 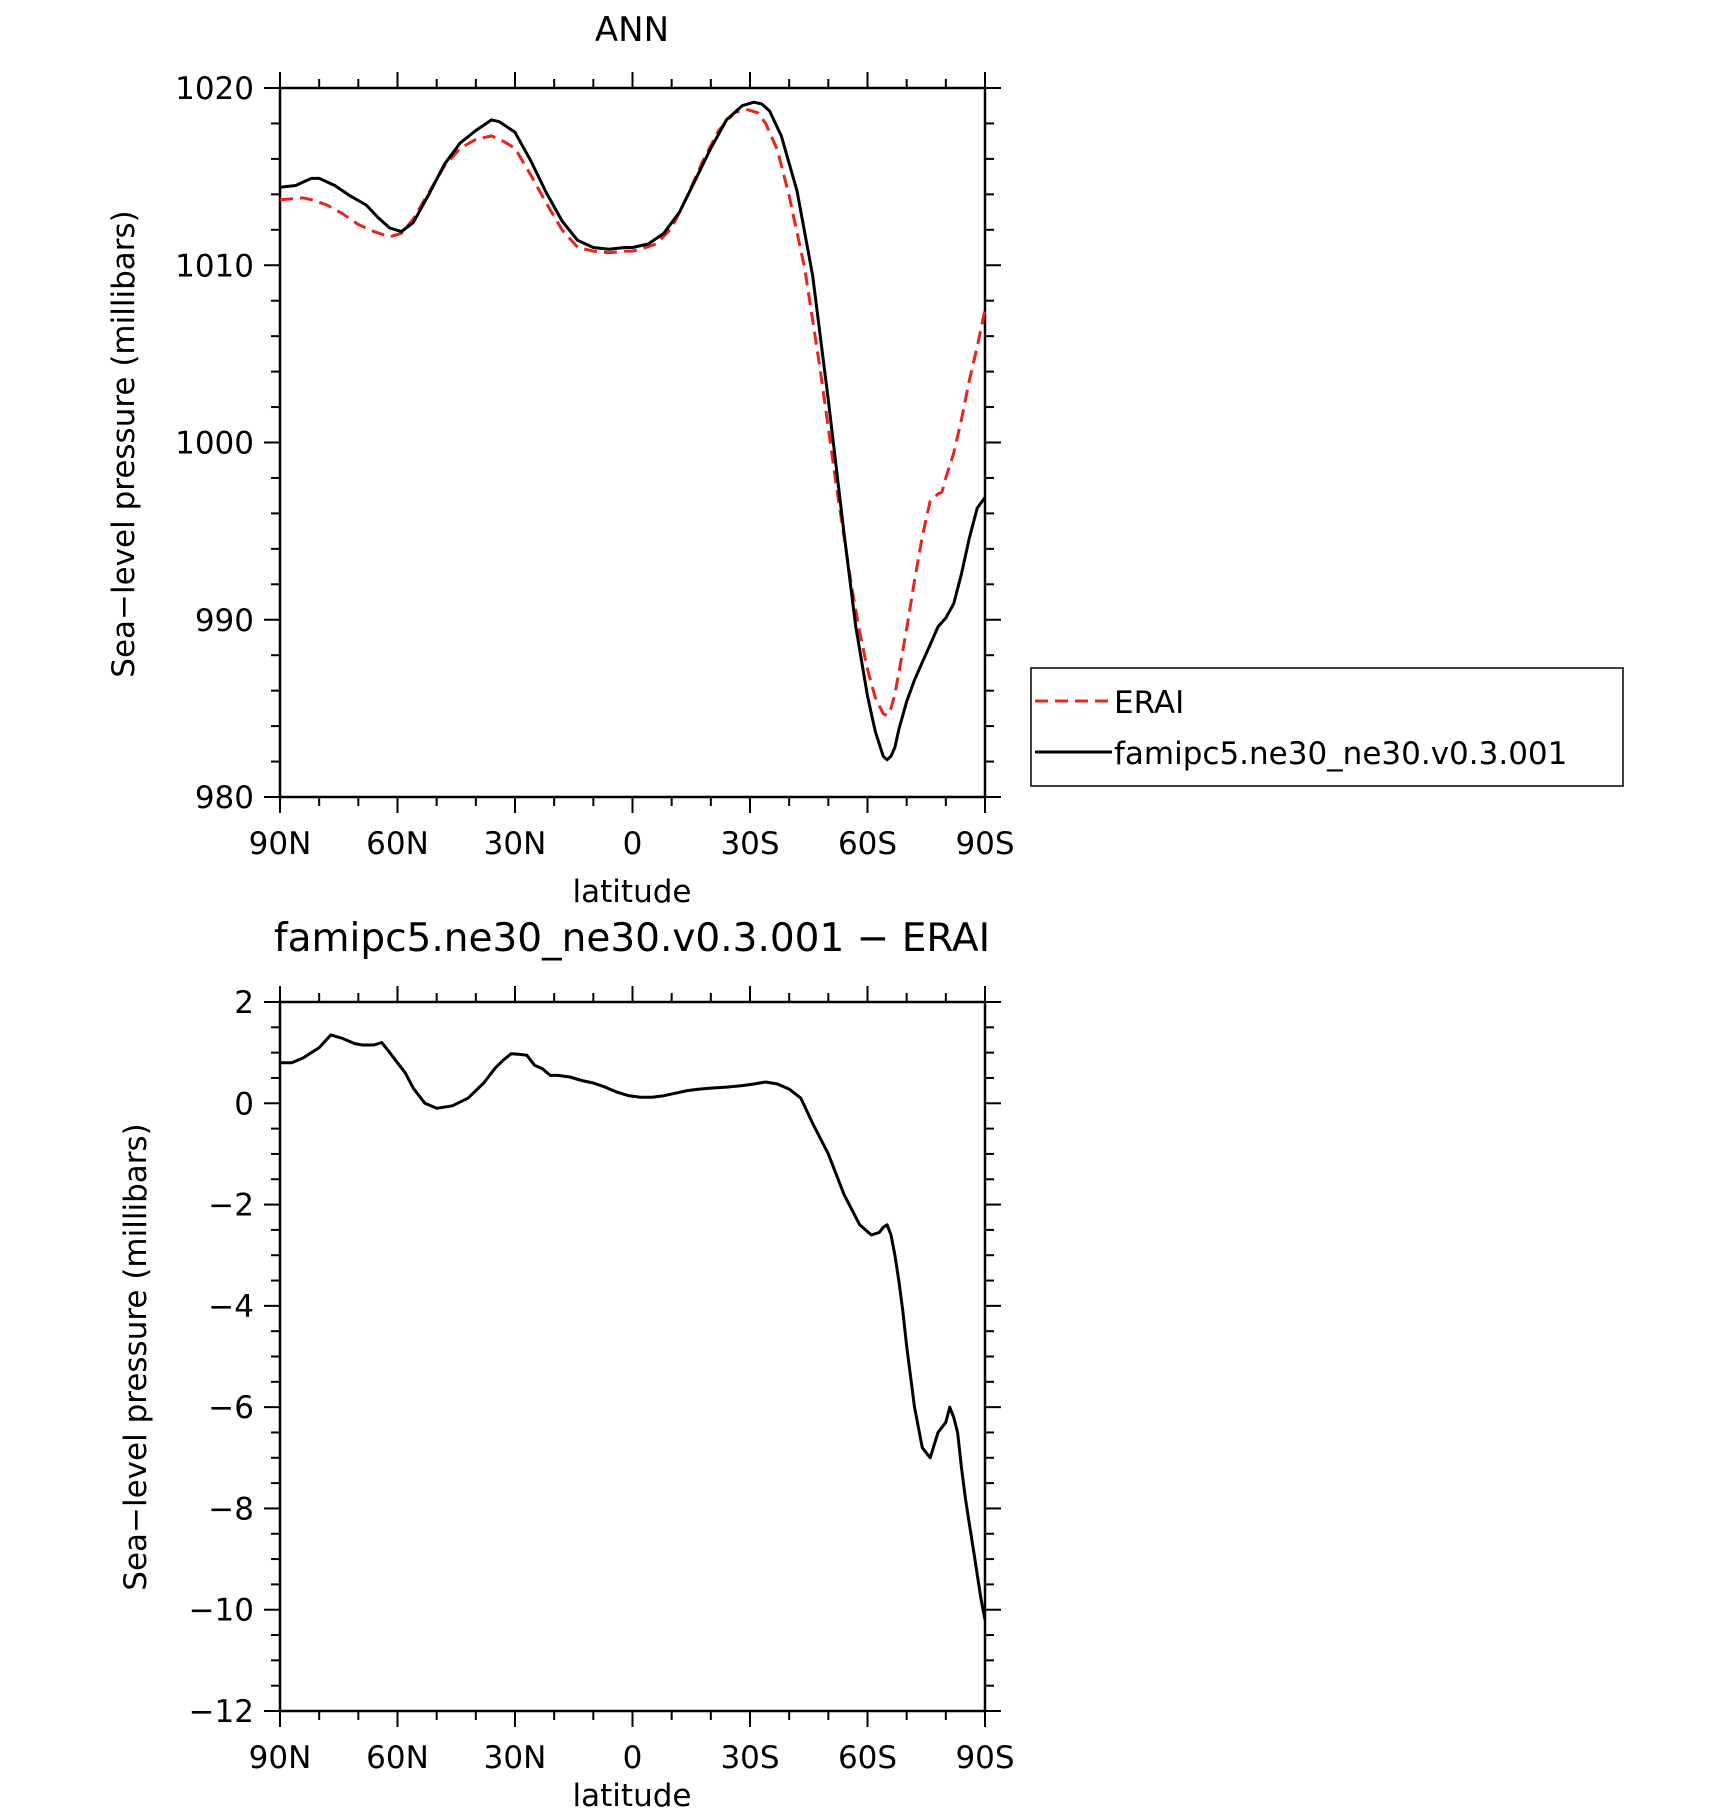 What do you see at coordinates (397, 844) in the screenshot?
I see `top-xtick-label: 60N` at bounding box center [397, 844].